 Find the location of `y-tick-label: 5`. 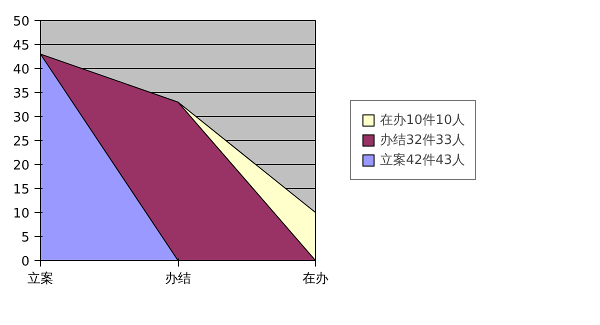

y-tick-label: 5 is located at coordinates (25, 238).